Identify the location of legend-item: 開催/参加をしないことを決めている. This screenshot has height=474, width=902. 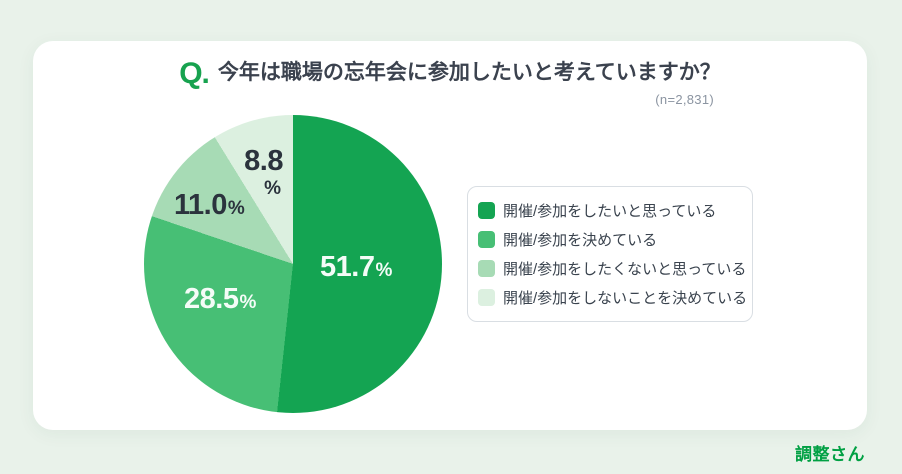
(612, 298).